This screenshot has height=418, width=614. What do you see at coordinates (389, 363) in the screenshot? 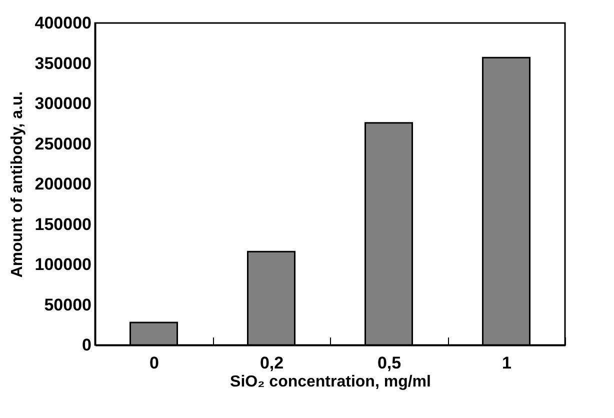
I see `x-tick-label: 0,5` at bounding box center [389, 363].